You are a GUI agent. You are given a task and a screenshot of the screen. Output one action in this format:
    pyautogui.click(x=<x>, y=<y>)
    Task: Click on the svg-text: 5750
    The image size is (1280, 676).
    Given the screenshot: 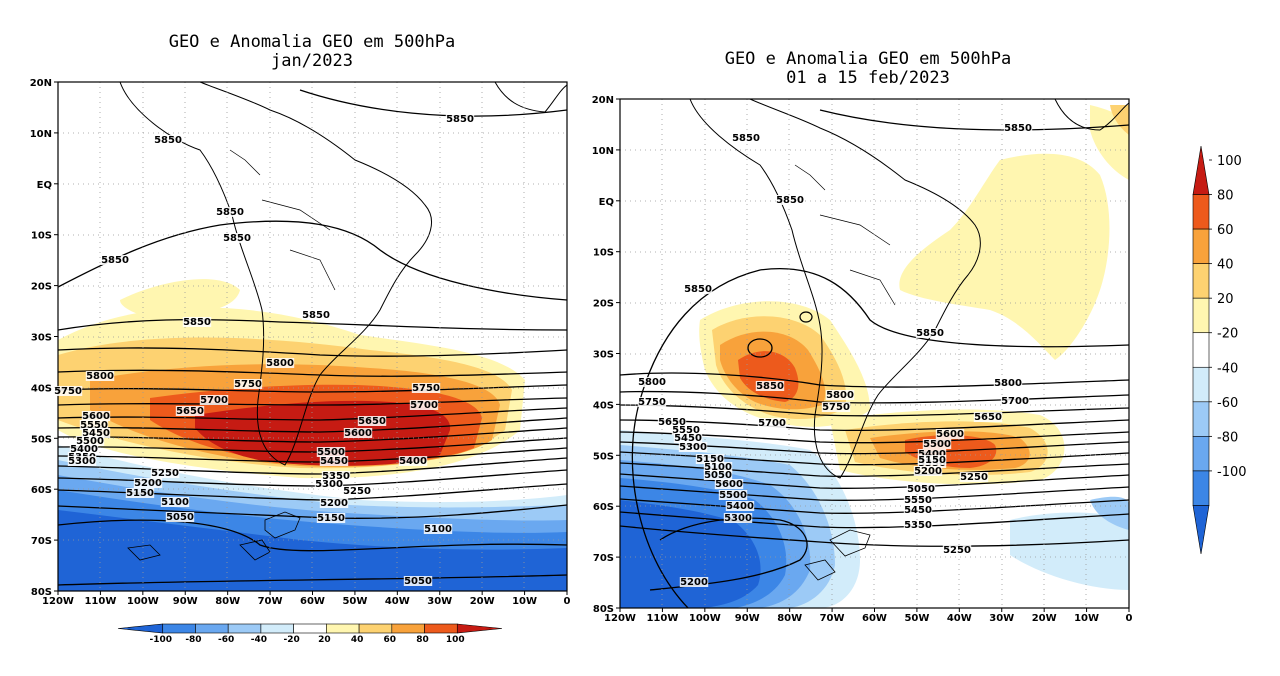 What is the action you would take?
    pyautogui.click(x=68, y=391)
    